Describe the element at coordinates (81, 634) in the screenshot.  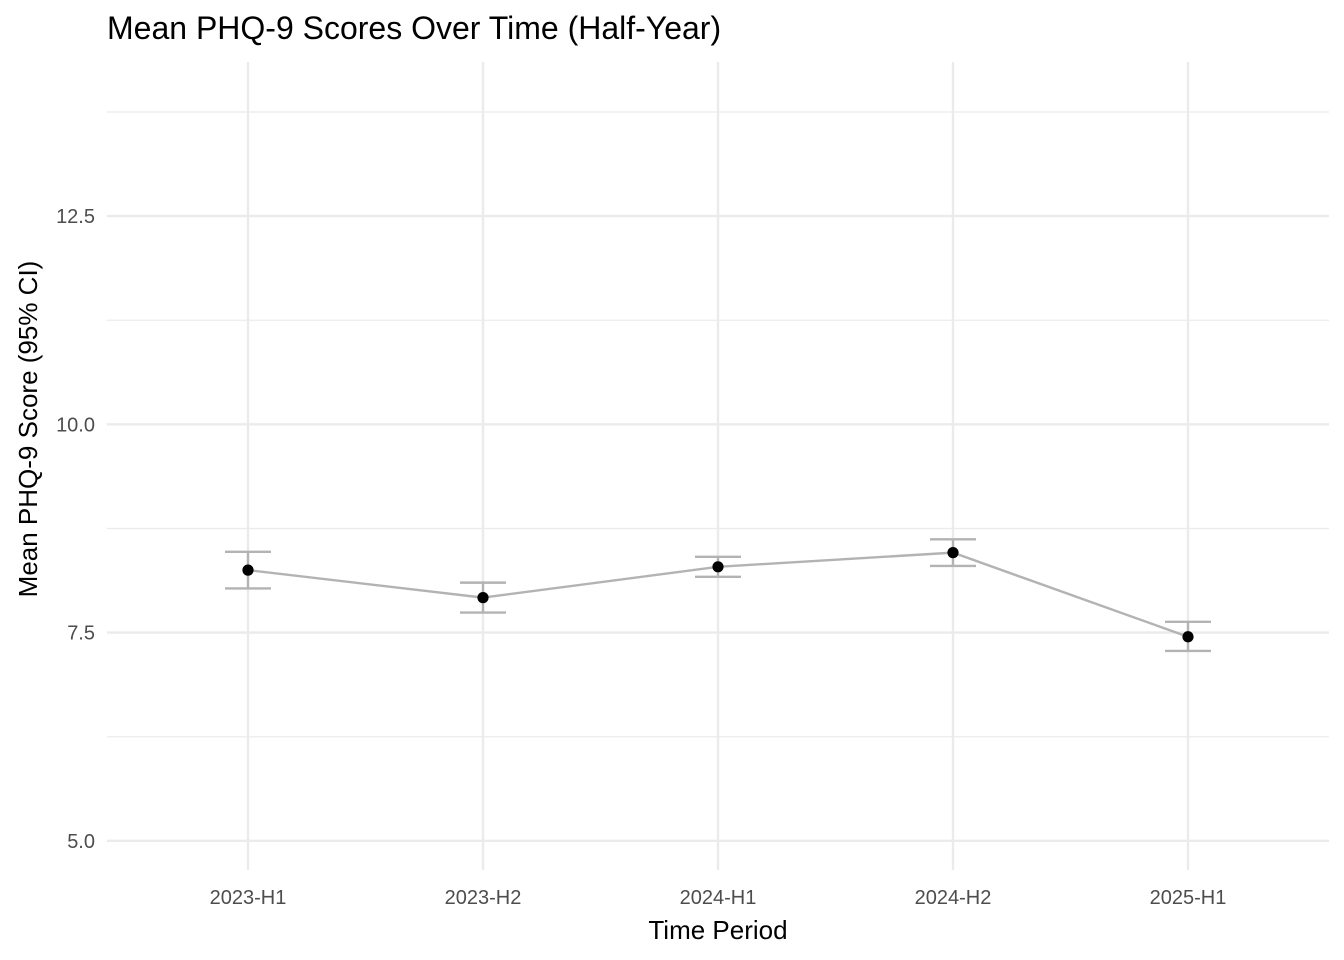
I see `y-tick-label: 7.5` at that location.